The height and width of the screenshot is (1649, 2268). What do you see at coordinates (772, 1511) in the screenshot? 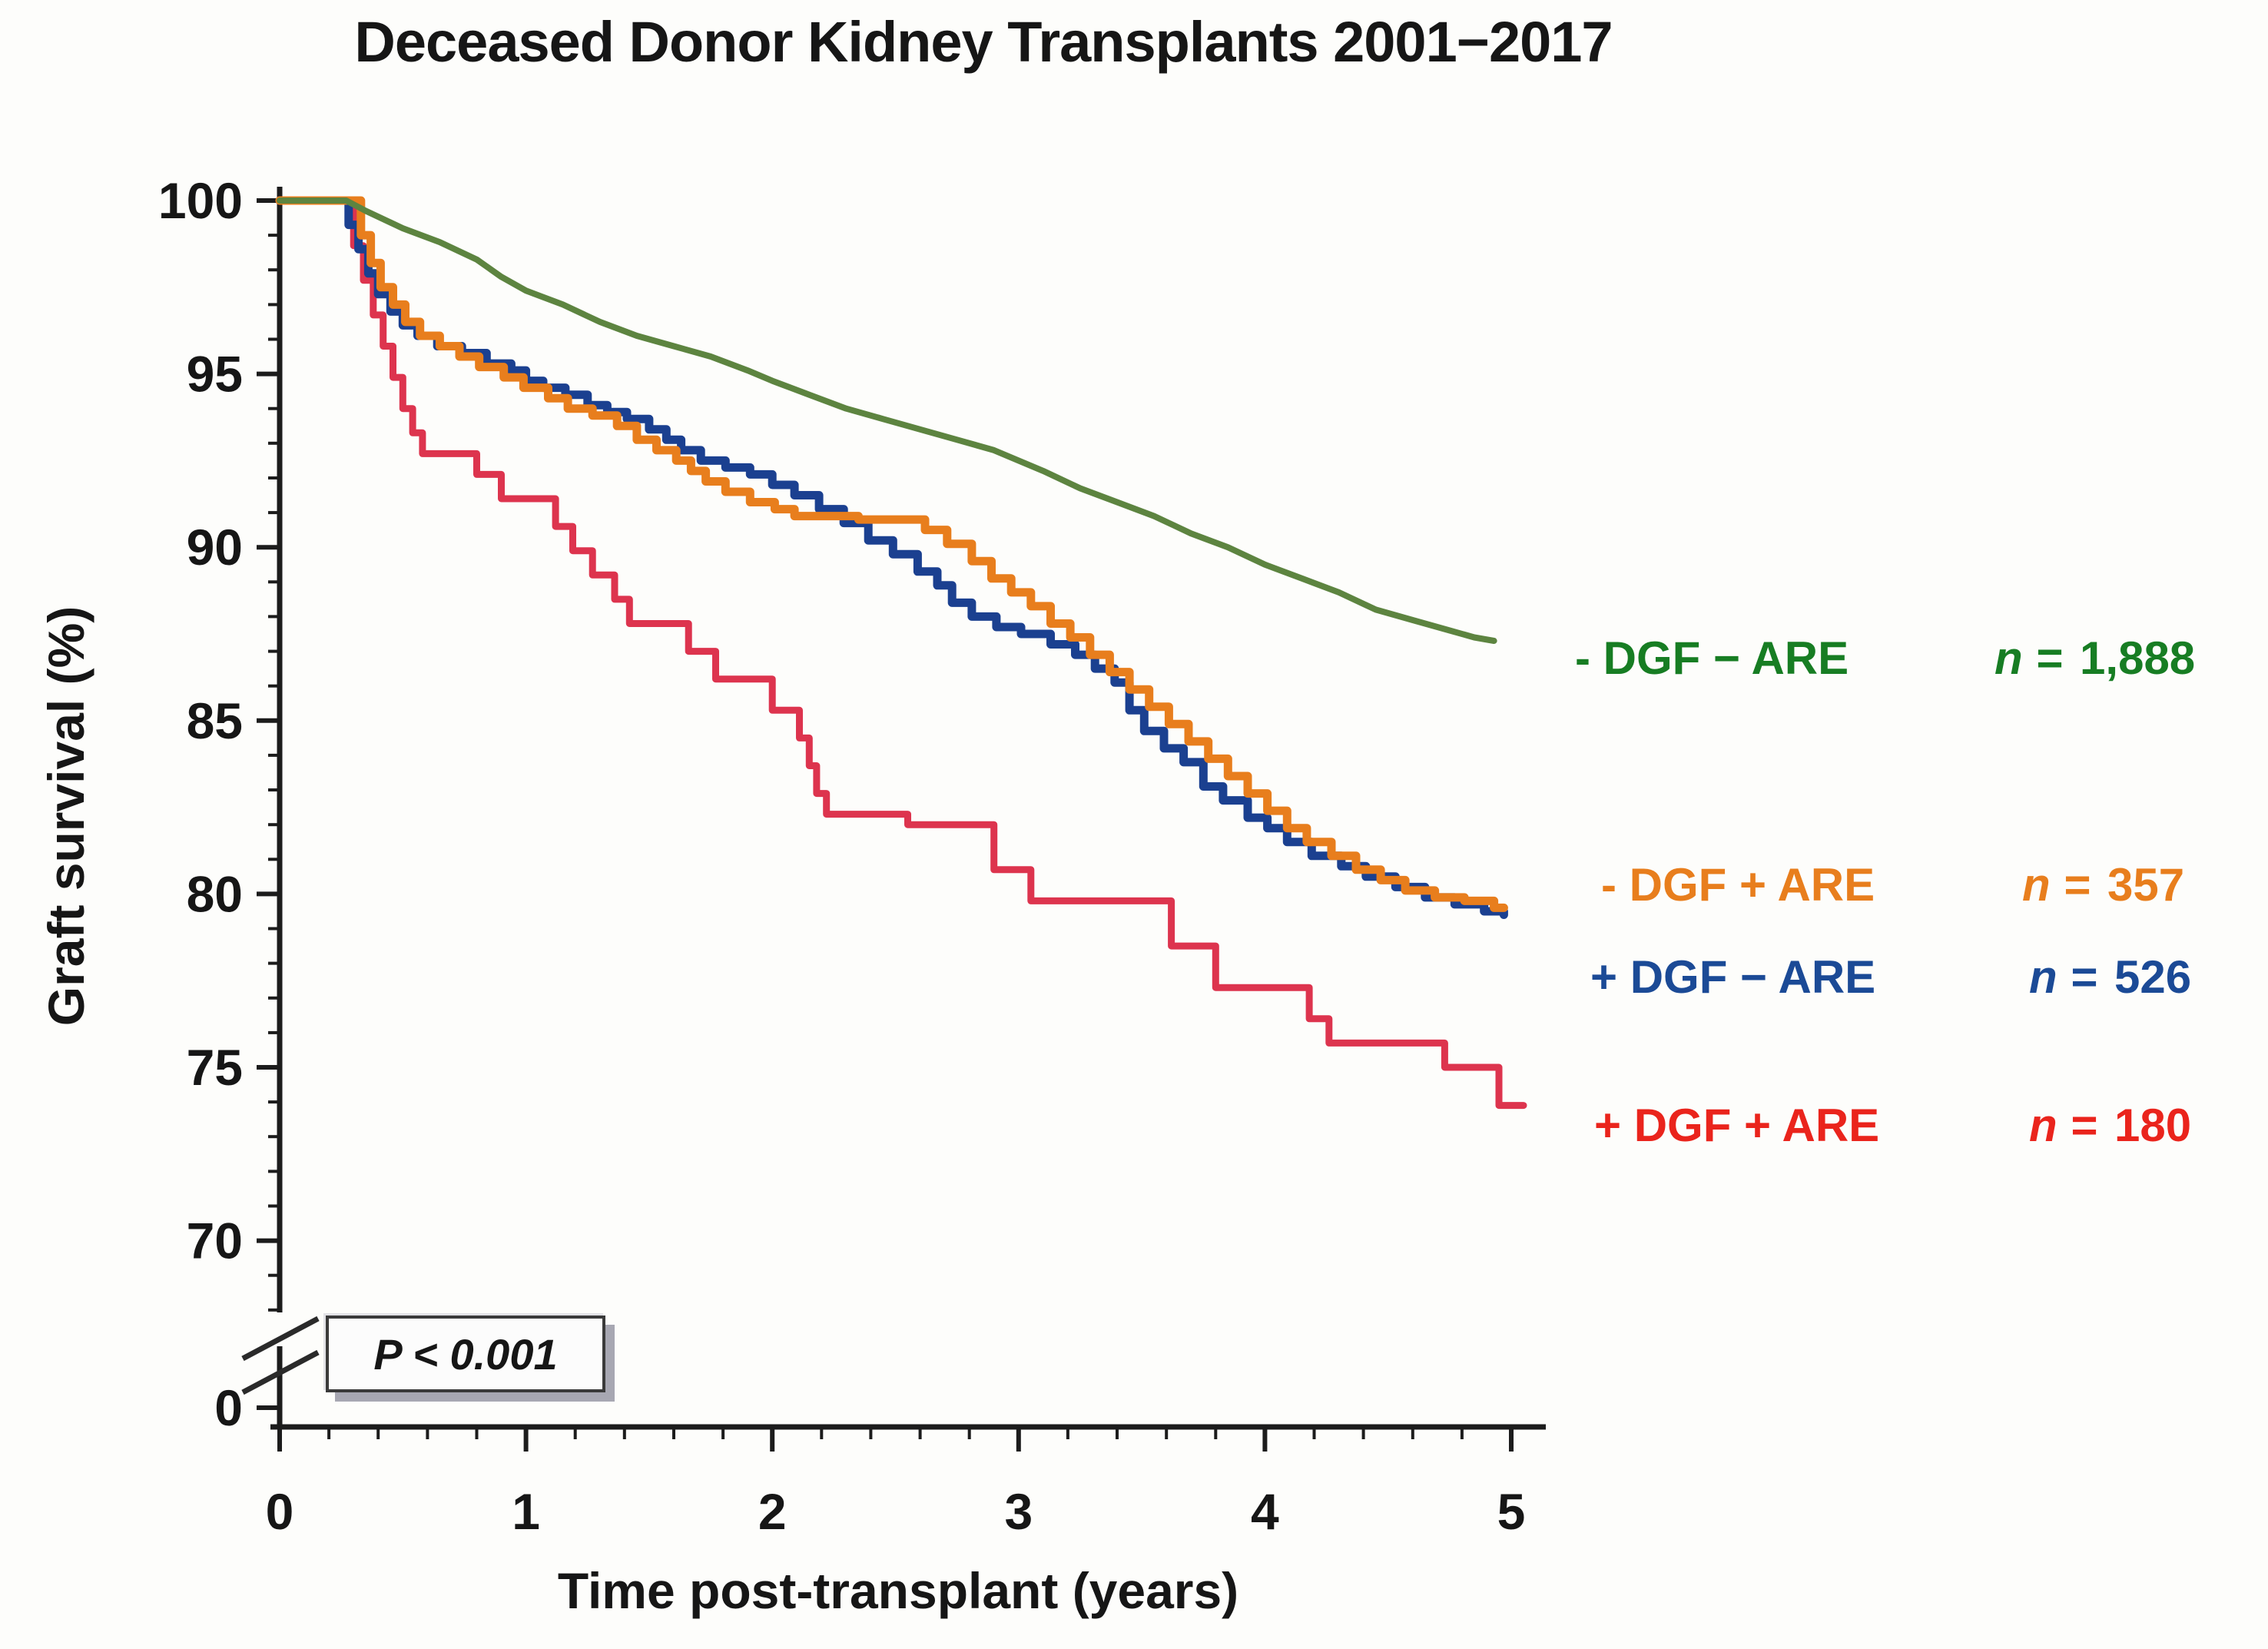
I see `x-tick-label: 2` at bounding box center [772, 1511].